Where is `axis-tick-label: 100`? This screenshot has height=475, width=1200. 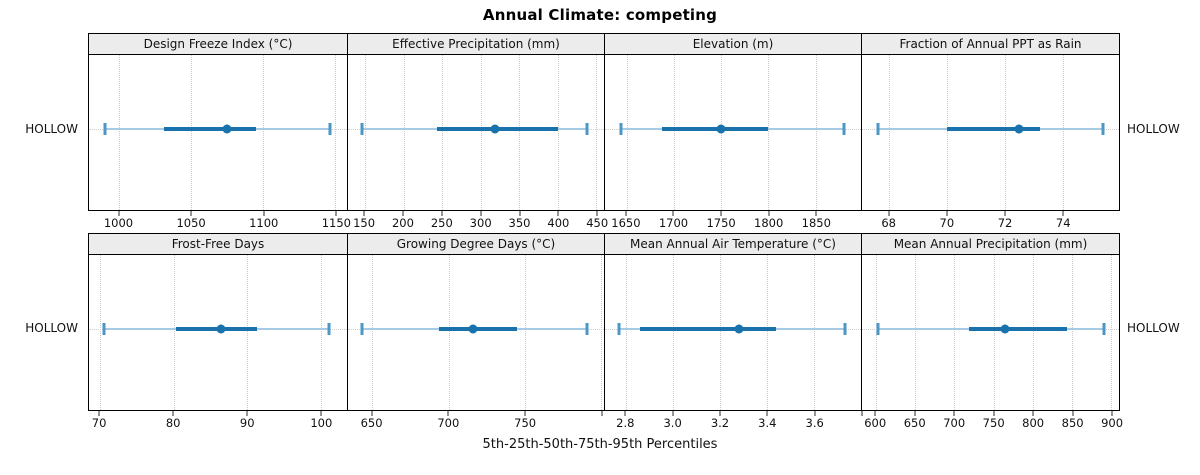
axis-tick-label: 100 is located at coordinates (321, 423).